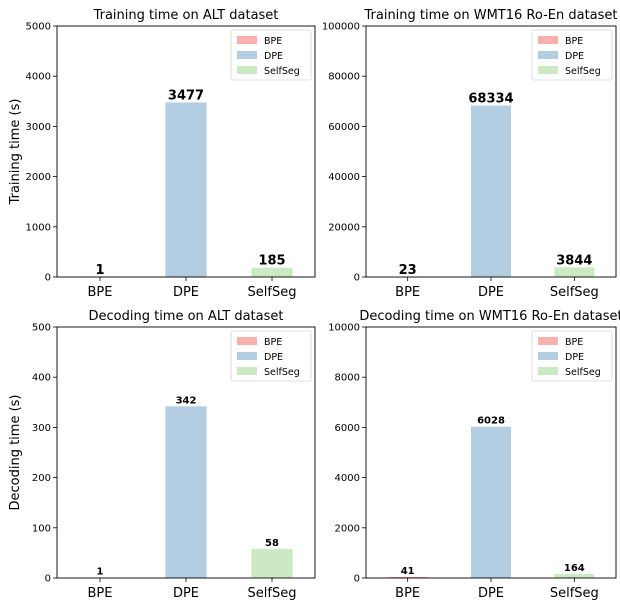 The image size is (620, 602). I want to click on y-tick-label: 400, so click(41, 378).